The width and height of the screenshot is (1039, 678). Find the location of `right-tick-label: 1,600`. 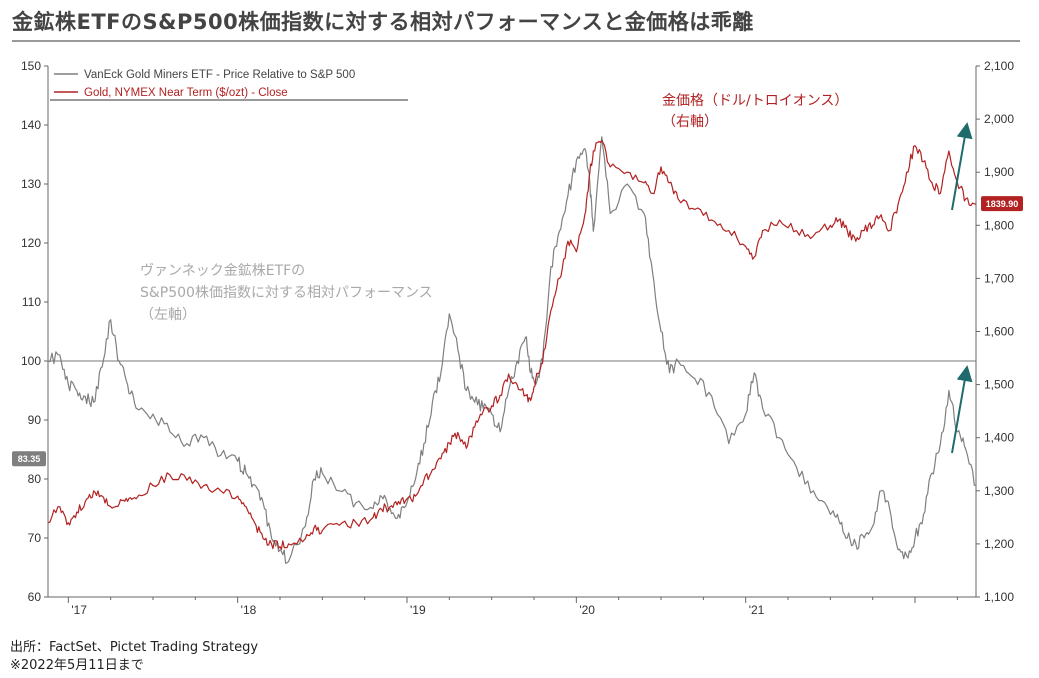

right-tick-label: 1,600 is located at coordinates (999, 332).